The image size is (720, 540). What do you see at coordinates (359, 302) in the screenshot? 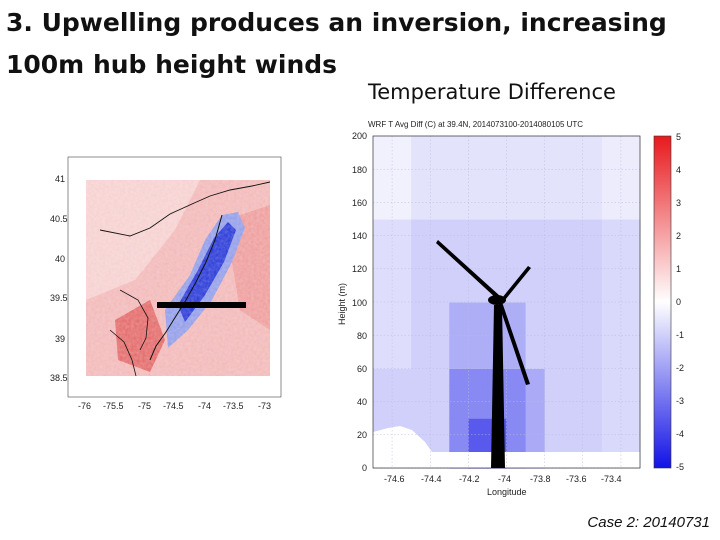
I see `section-y-ticks: 200 180 160 140 120 100 80 60 40 20 0` at bounding box center [359, 302].